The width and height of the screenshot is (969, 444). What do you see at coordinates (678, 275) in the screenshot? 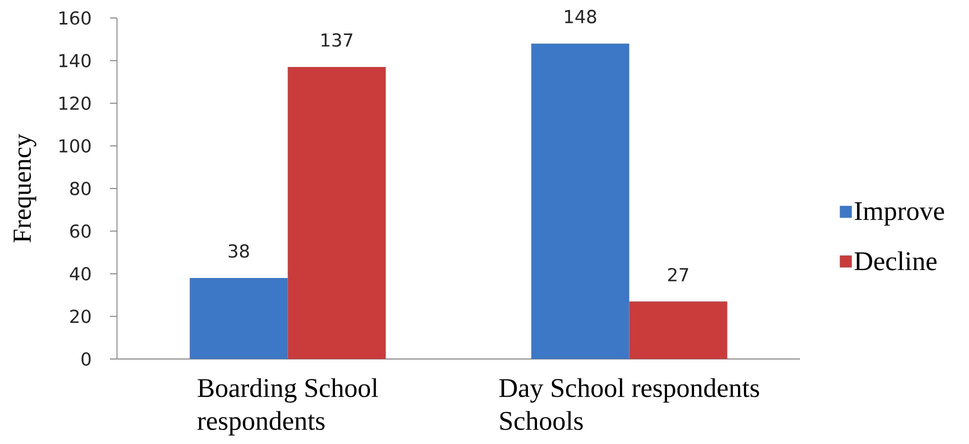
I see `data-label: 27` at bounding box center [678, 275].